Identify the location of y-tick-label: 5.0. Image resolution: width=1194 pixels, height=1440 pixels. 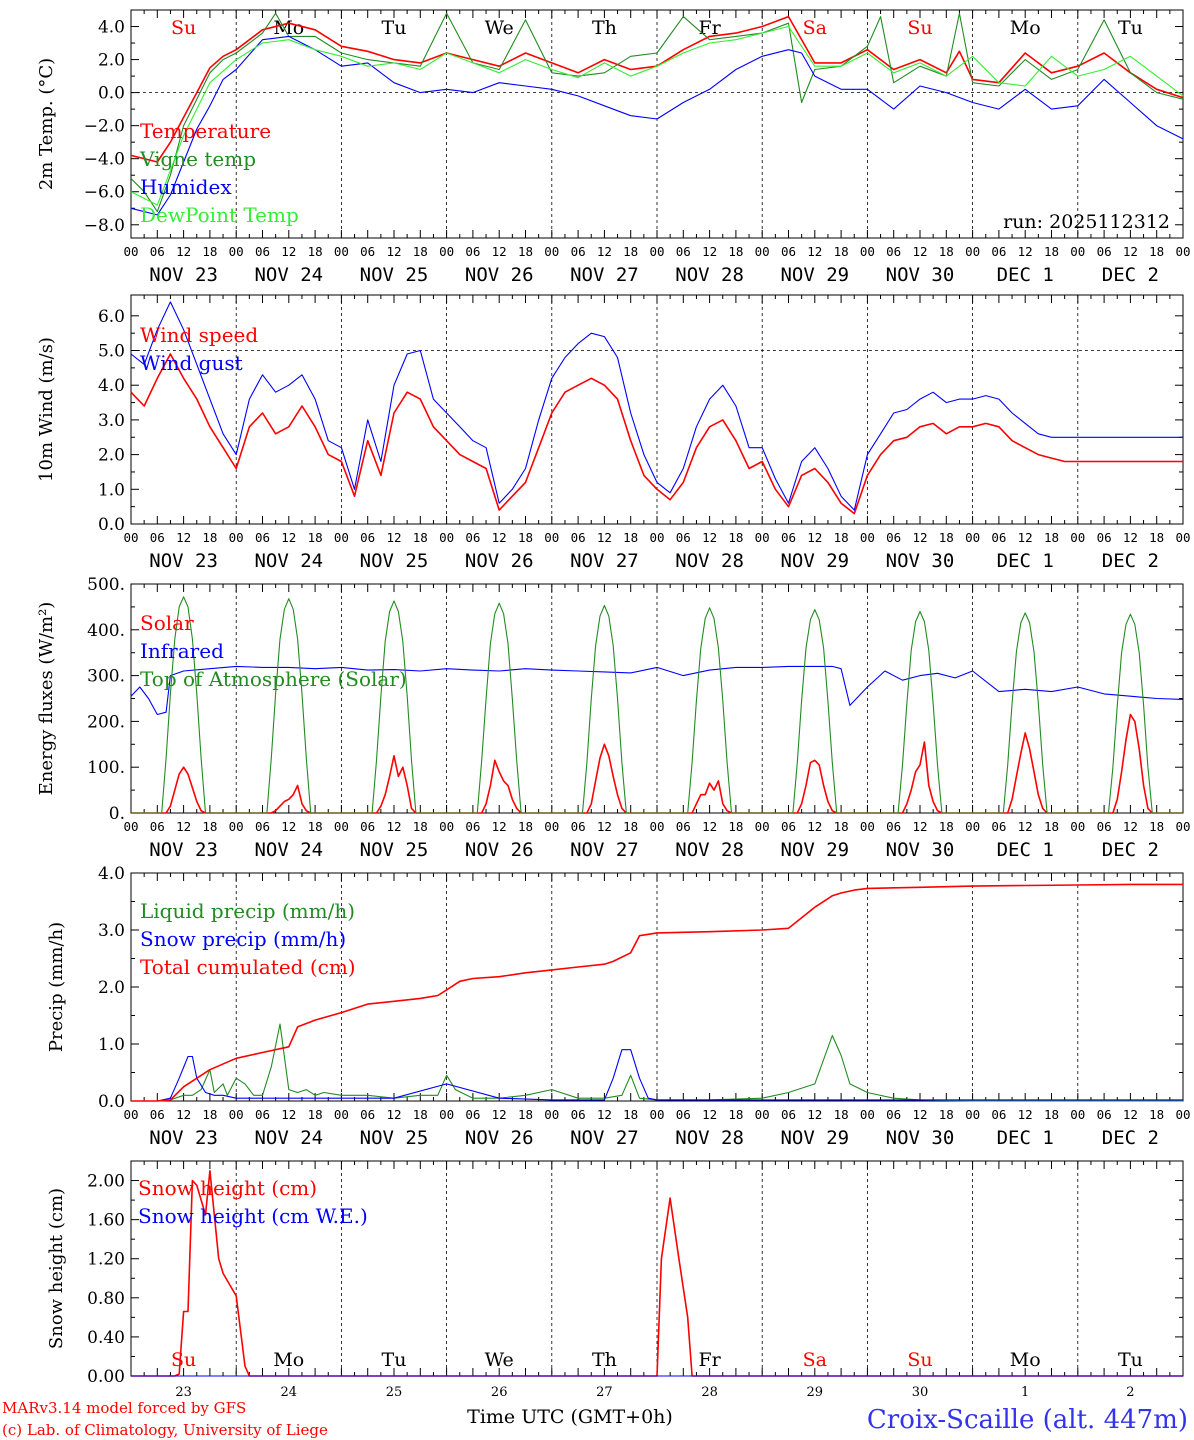
(111, 352).